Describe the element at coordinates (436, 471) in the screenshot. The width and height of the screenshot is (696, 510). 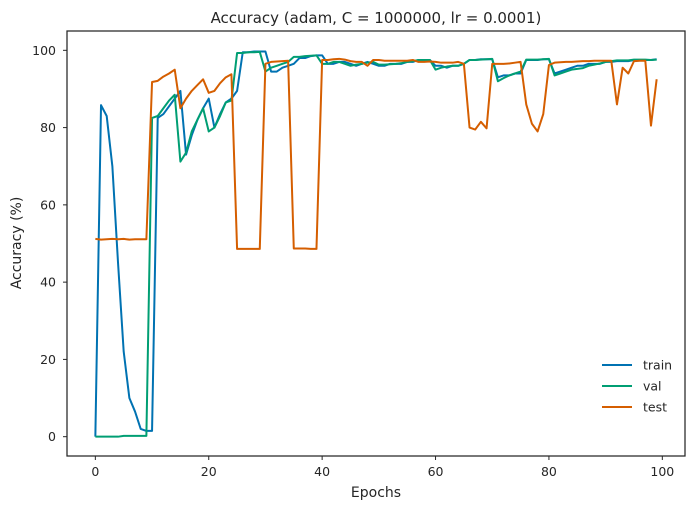
I see `x-tick-label: 60` at that location.